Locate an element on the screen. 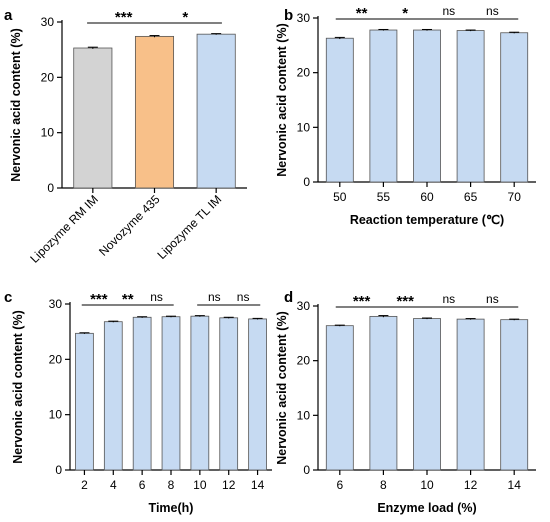 Image resolution: width=550 pixels, height=522 pixels. x-tick-label: 4 is located at coordinates (113, 485).